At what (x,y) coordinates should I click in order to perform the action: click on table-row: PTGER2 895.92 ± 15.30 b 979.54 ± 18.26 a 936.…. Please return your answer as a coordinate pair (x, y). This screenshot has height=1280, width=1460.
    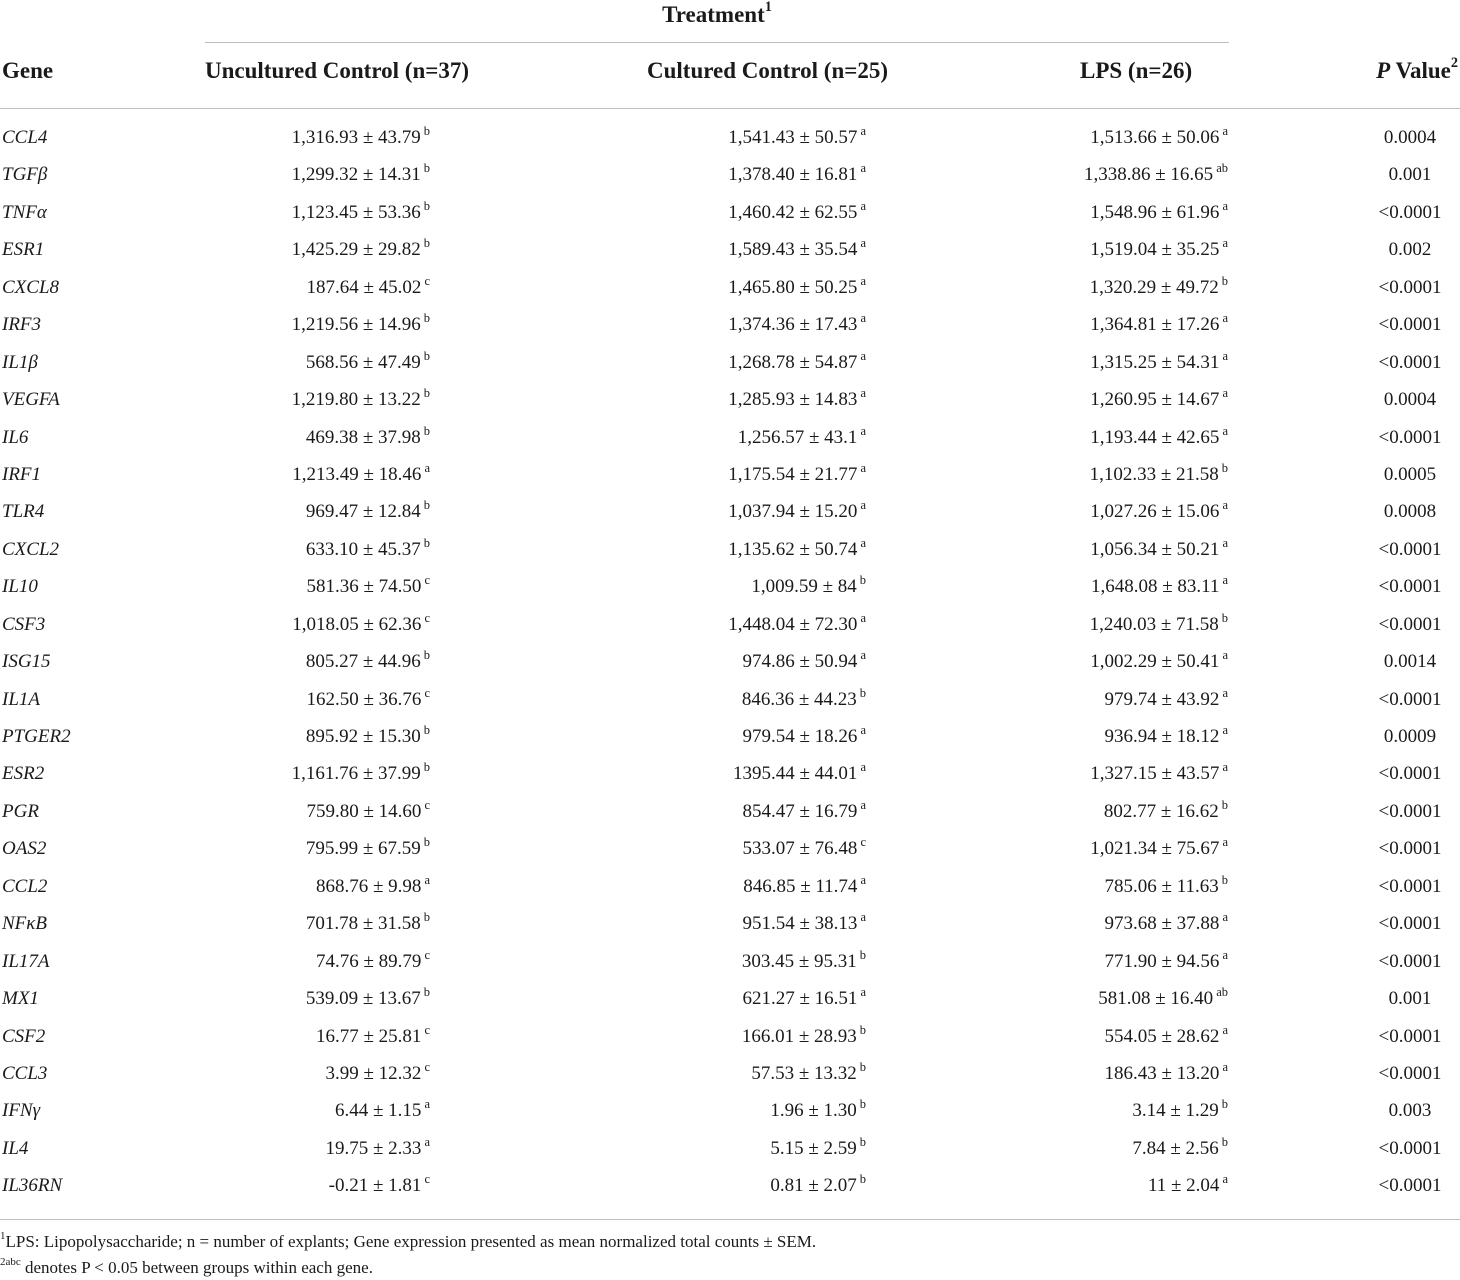
    Looking at the image, I should click on (730, 738).